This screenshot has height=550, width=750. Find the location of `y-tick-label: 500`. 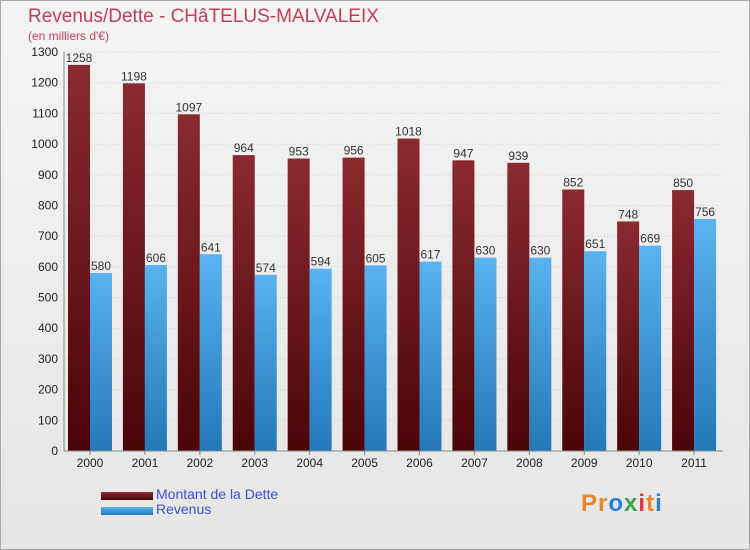

y-tick-label: 500 is located at coordinates (48, 298).